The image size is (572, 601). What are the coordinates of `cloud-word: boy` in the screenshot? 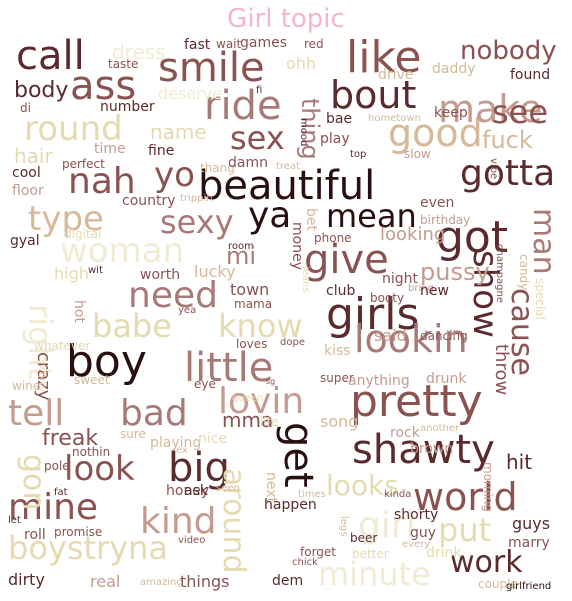 It's located at (106, 361).